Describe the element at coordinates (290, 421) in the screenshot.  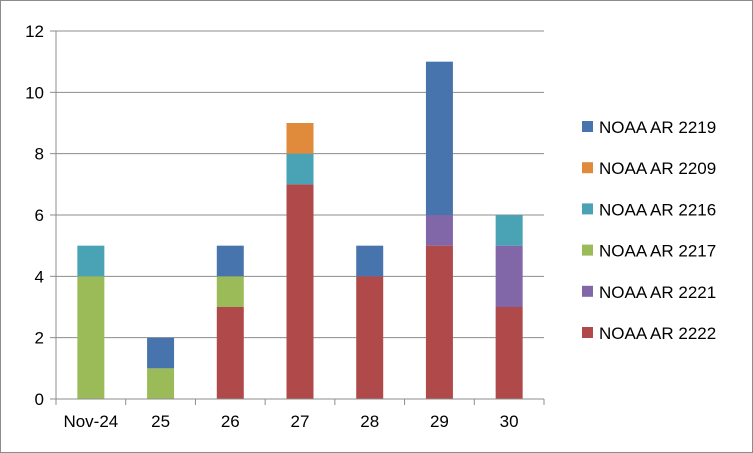
I see `x-tick-labels: Nov-24 25 26 27 28 29 30` at that location.